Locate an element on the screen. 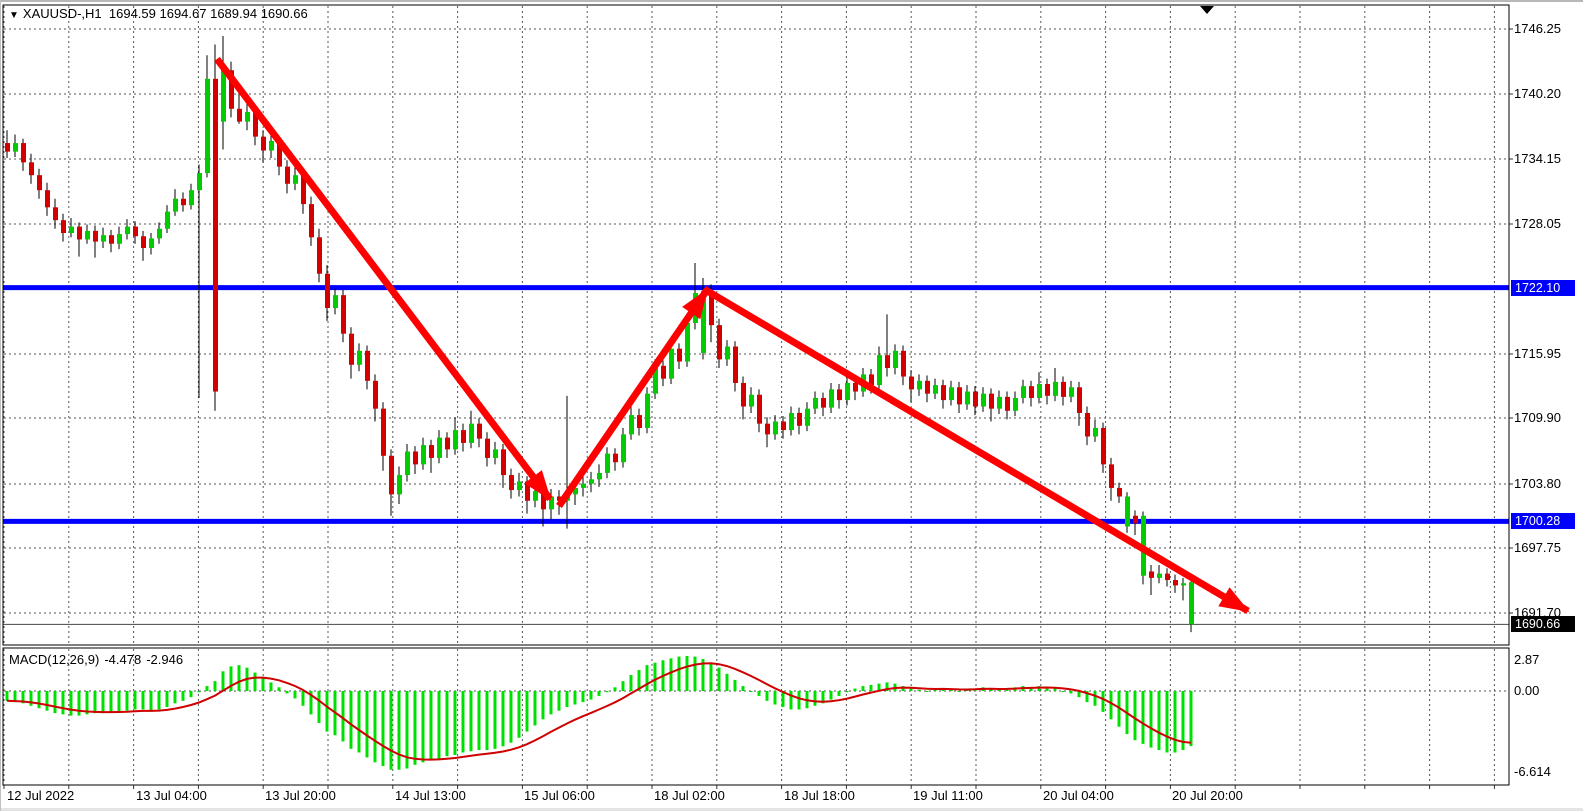  macd-axis-label: 2.87 is located at coordinates (1527, 659).